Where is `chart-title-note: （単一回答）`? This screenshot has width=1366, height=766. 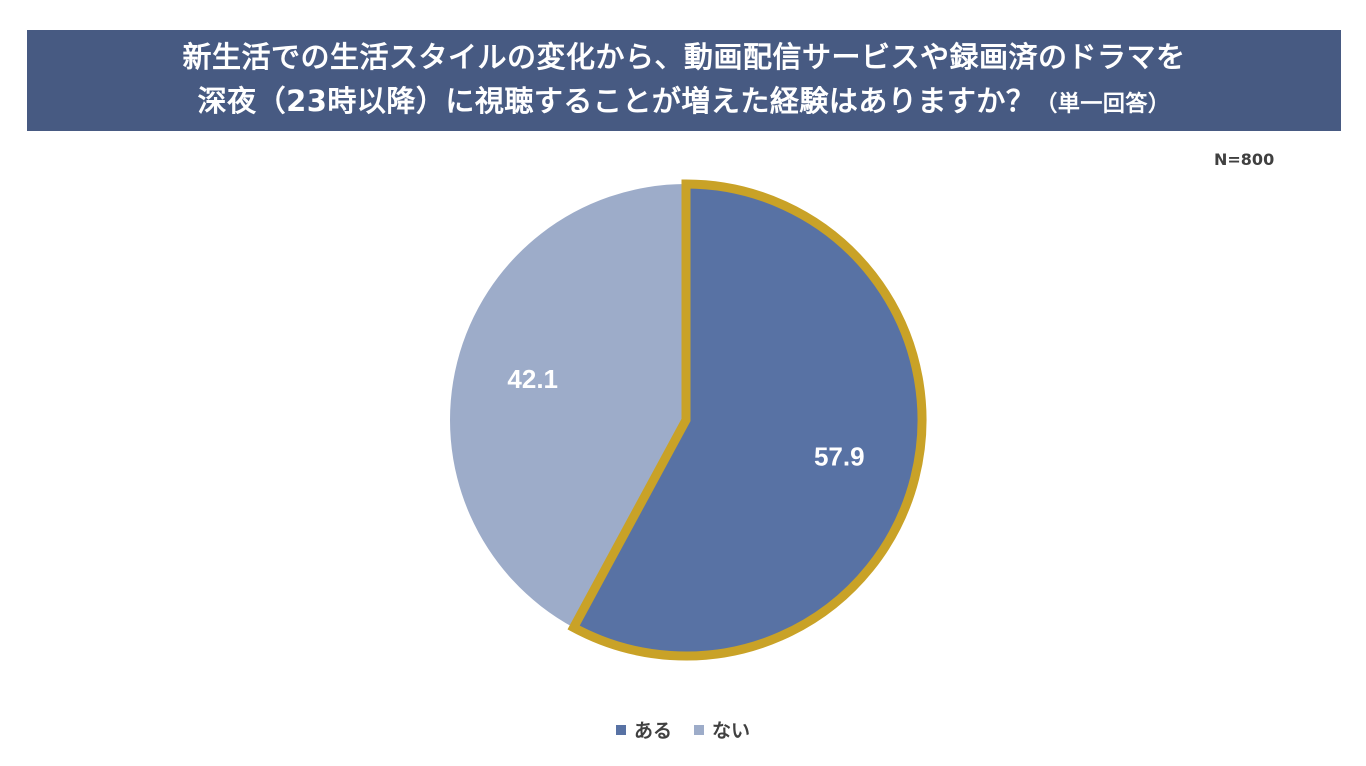
chart-title-note: （単一回答） is located at coordinates (1103, 104).